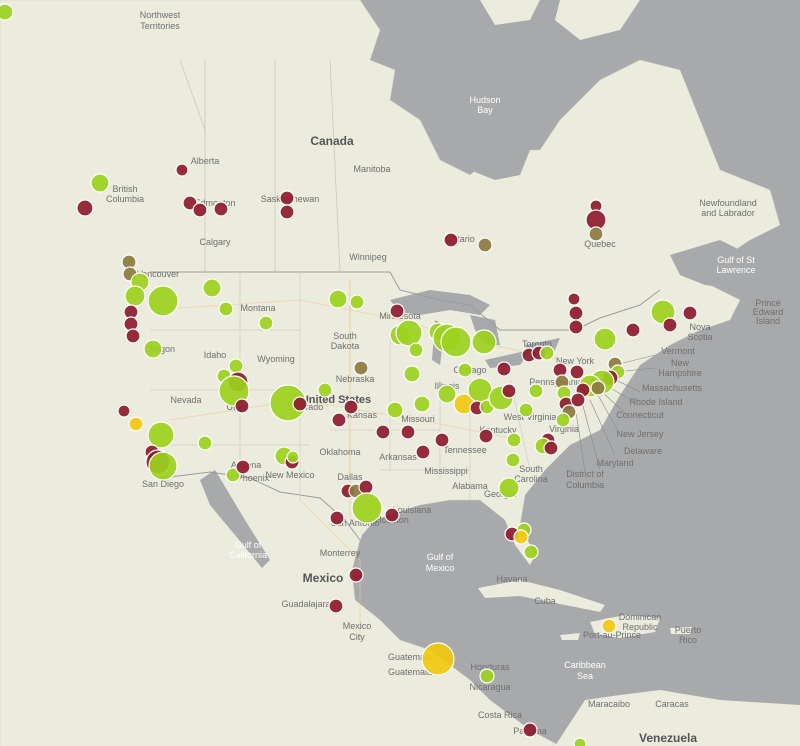  Describe the element at coordinates (680, 373) in the screenshot. I see `label-new-hampshire: Hampshire` at that location.